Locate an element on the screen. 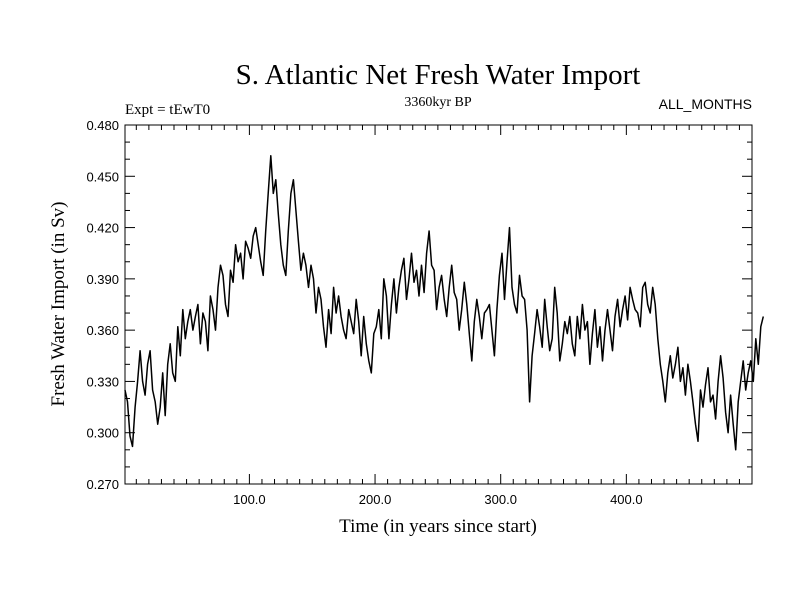 Image resolution: width=800 pixels, height=600 pixels. x-tick-label: 300.0 is located at coordinates (500, 499).